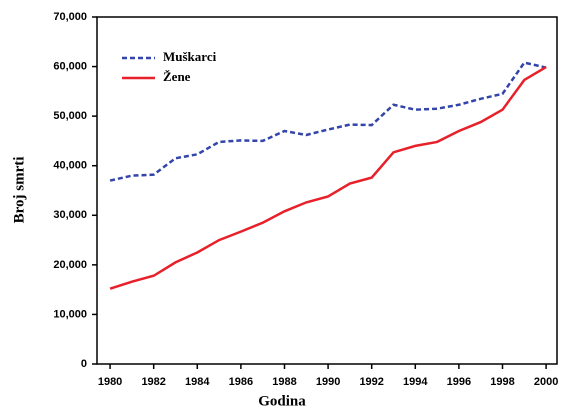 This screenshot has width=564, height=412. What do you see at coordinates (546, 382) in the screenshot?
I see `x-tick-label: 2000` at bounding box center [546, 382].